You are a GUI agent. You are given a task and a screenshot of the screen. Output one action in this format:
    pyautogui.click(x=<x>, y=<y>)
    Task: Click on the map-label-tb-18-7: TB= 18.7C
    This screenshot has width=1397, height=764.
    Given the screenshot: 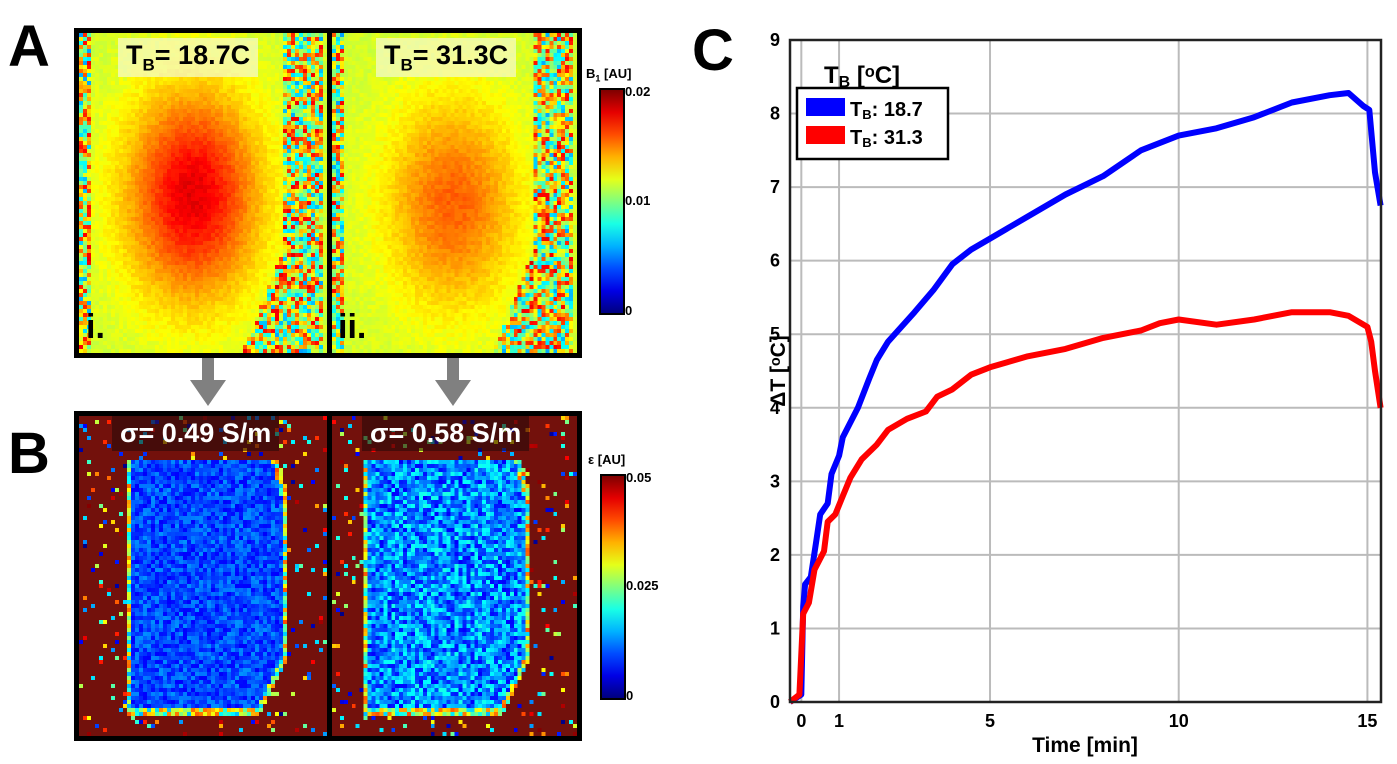 What is the action you would take?
    pyautogui.click(x=188, y=58)
    